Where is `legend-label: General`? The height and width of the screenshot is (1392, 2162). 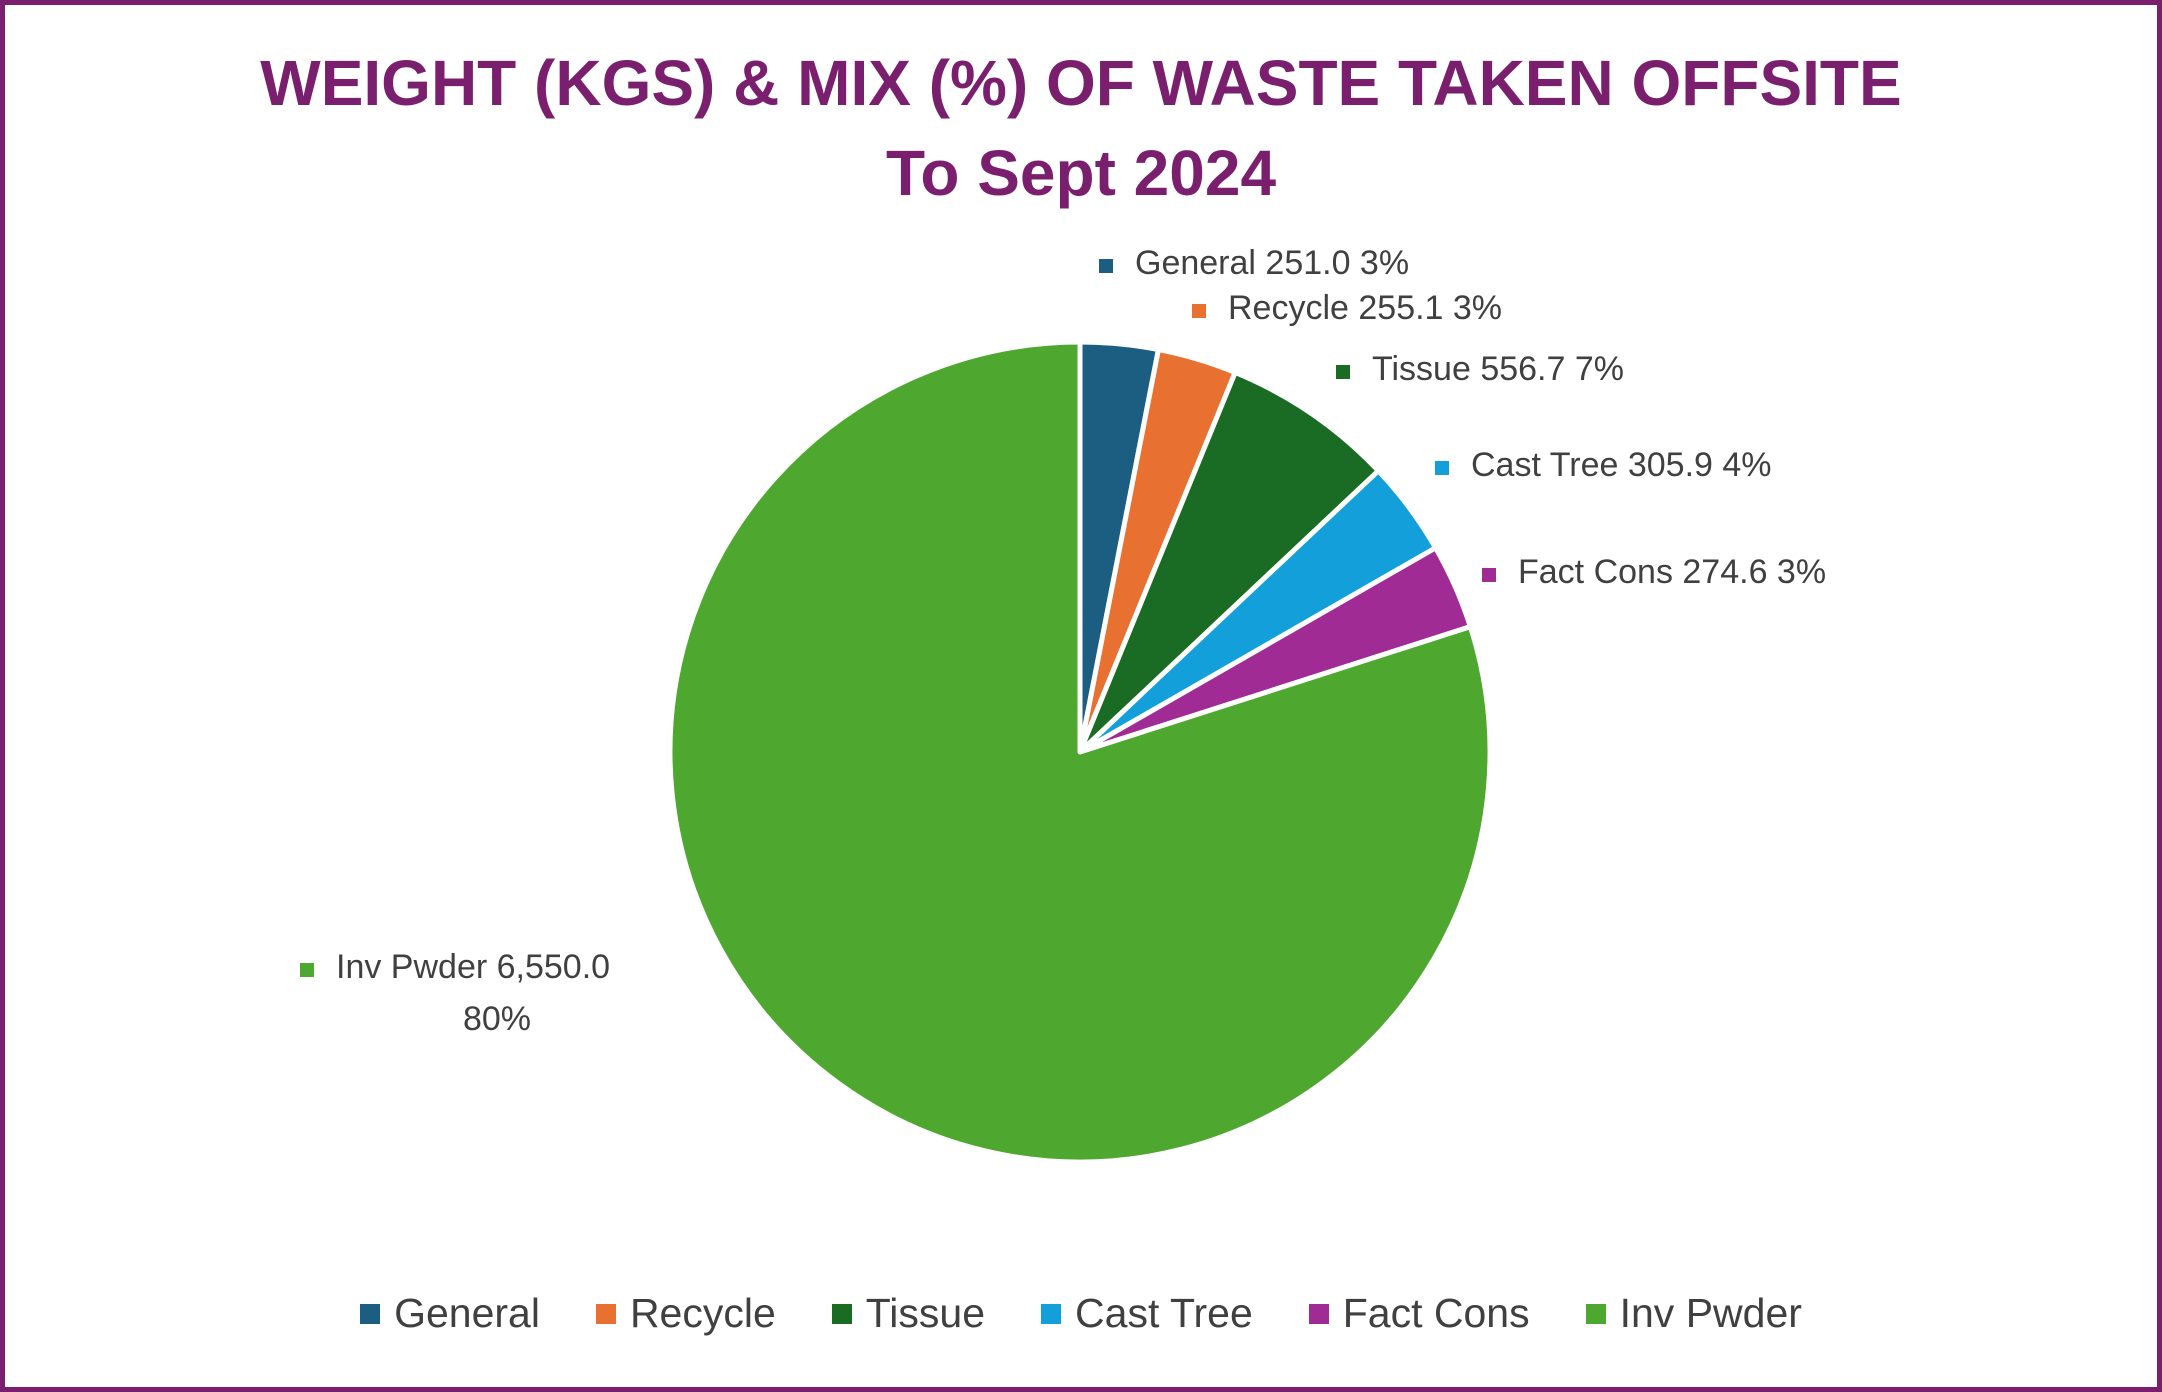 legend-label: General is located at coordinates (467, 1313).